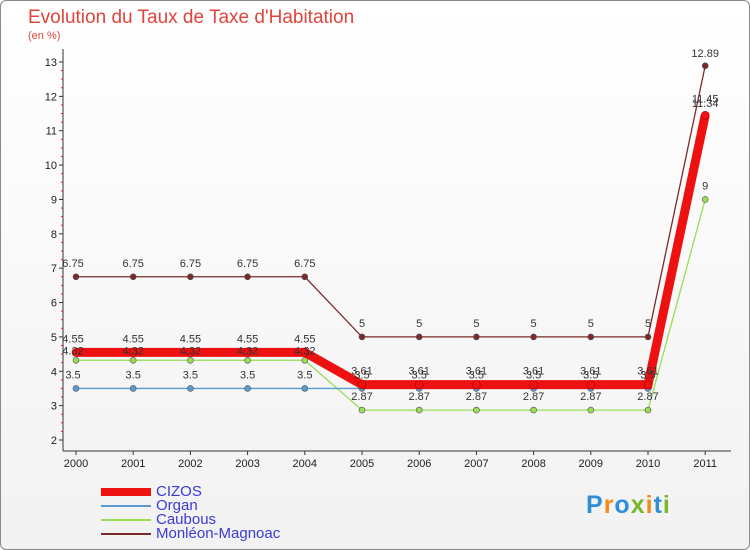  What do you see at coordinates (705, 104) in the screenshot?
I see `data-label: 11.34` at bounding box center [705, 104].